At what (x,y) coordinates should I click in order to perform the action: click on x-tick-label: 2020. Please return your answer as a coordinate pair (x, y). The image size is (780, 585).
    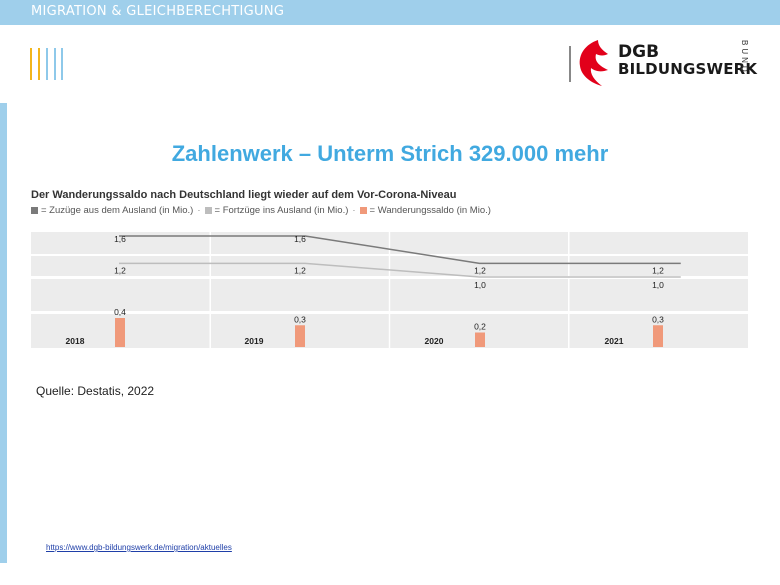
    Looking at the image, I should click on (434, 341).